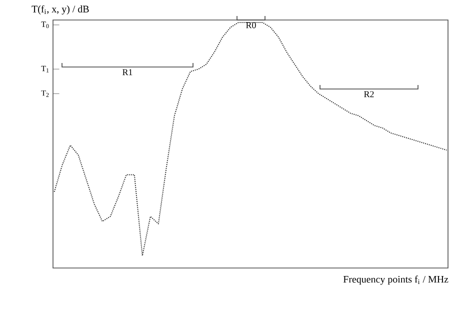 The height and width of the screenshot is (316, 474). What do you see at coordinates (251, 25) in the screenshot?
I see `annotation: R0` at bounding box center [251, 25].